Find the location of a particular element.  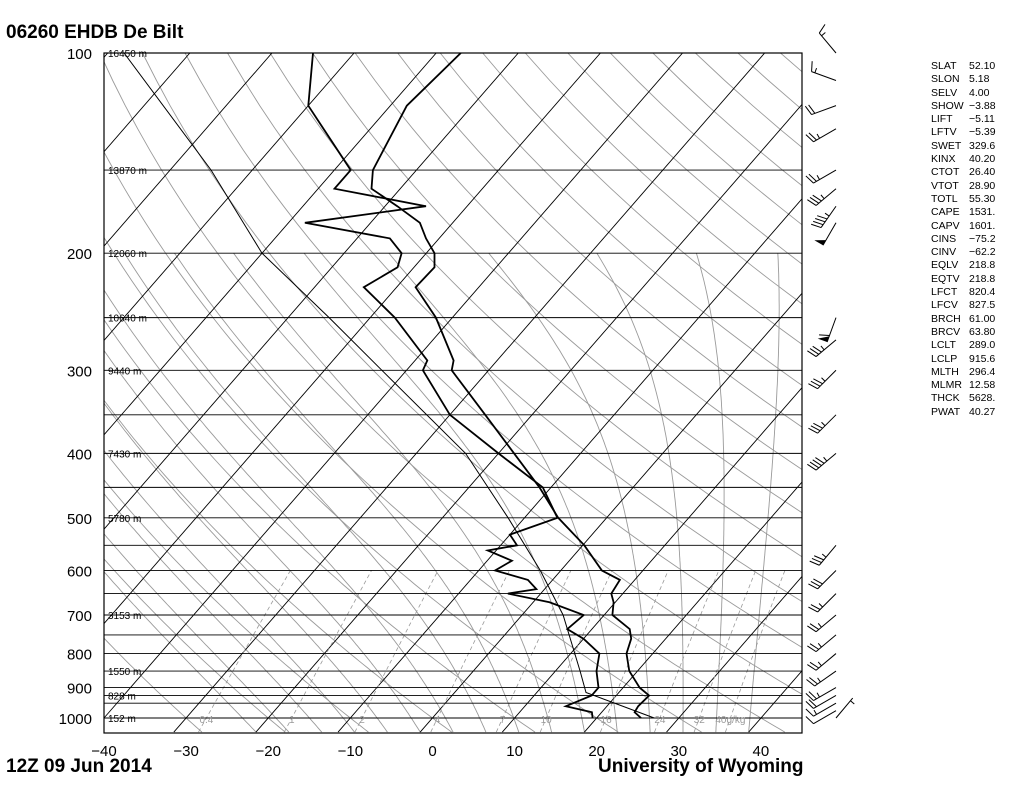

index-row: KINX 40.20 is located at coordinates (963, 159).